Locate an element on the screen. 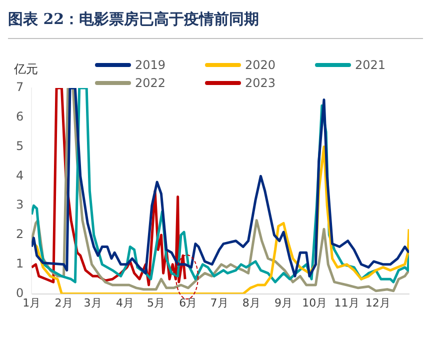 The height and width of the screenshot is (337, 431). legend-label: 2023 is located at coordinates (260, 83).